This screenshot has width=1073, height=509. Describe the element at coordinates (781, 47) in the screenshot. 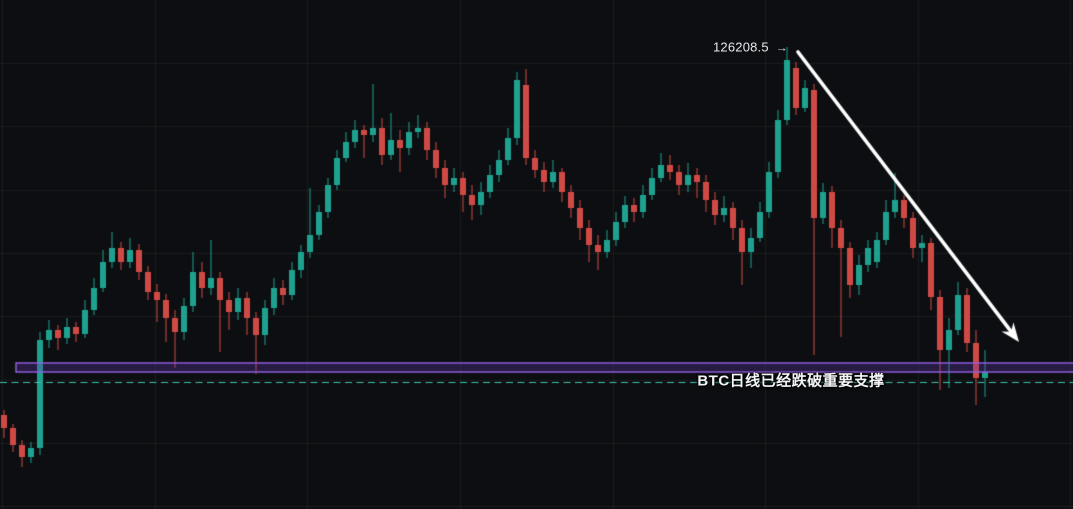

I see `peak-pointer-arrow-icon: →` at that location.